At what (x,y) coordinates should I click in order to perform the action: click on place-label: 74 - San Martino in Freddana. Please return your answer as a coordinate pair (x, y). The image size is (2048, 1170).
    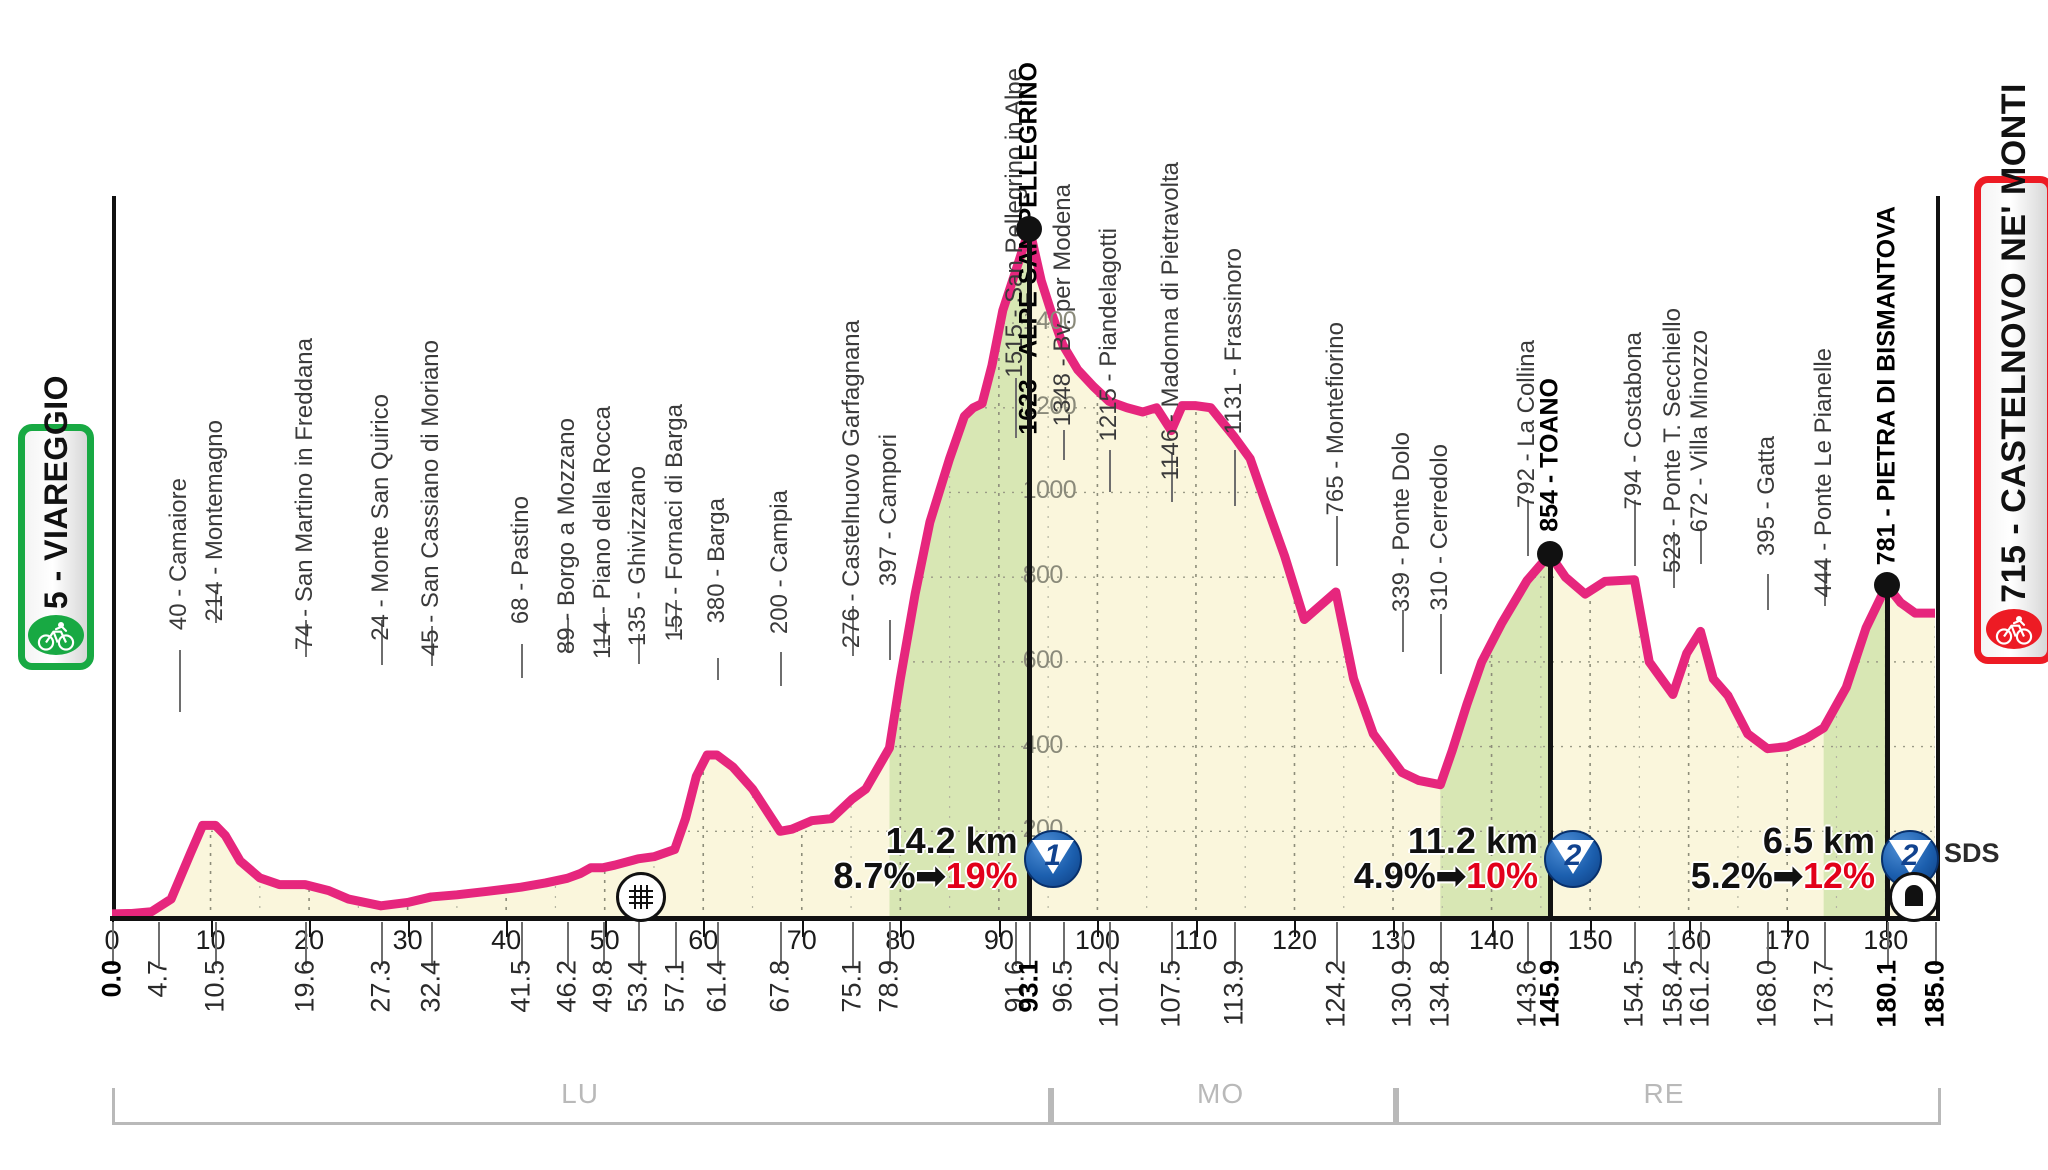
    Looking at the image, I should click on (305, 497).